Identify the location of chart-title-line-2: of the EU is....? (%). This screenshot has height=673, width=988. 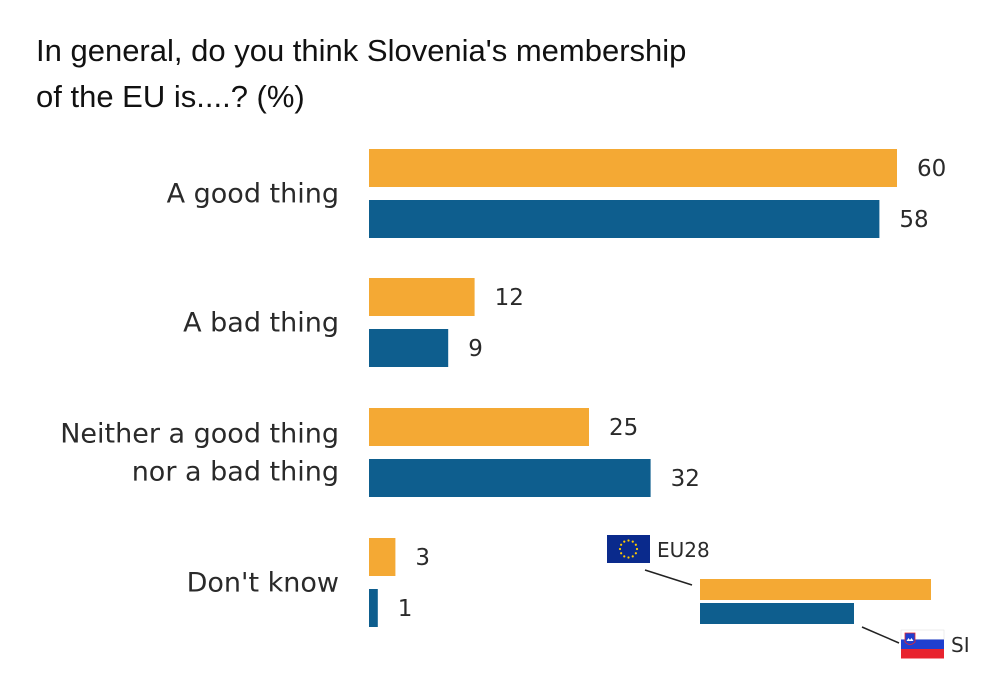
(170, 96).